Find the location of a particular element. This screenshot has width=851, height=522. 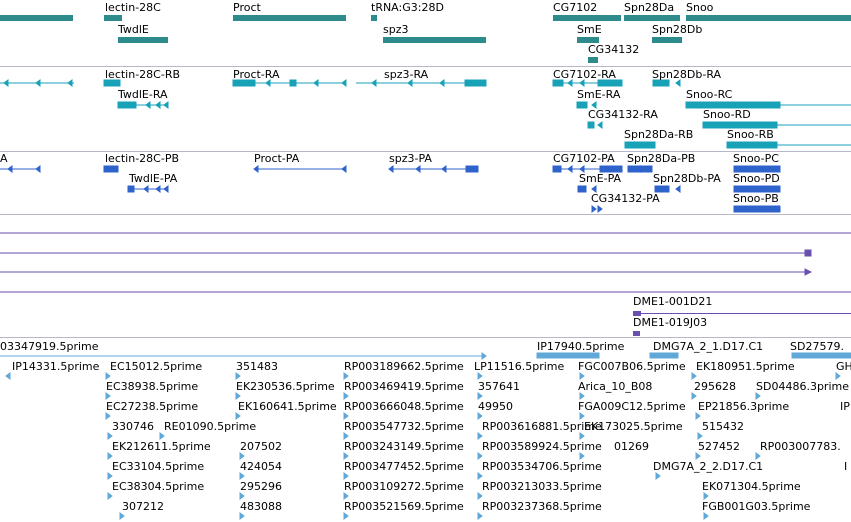

est-label: FGC007B06.5prime is located at coordinates (632, 366).